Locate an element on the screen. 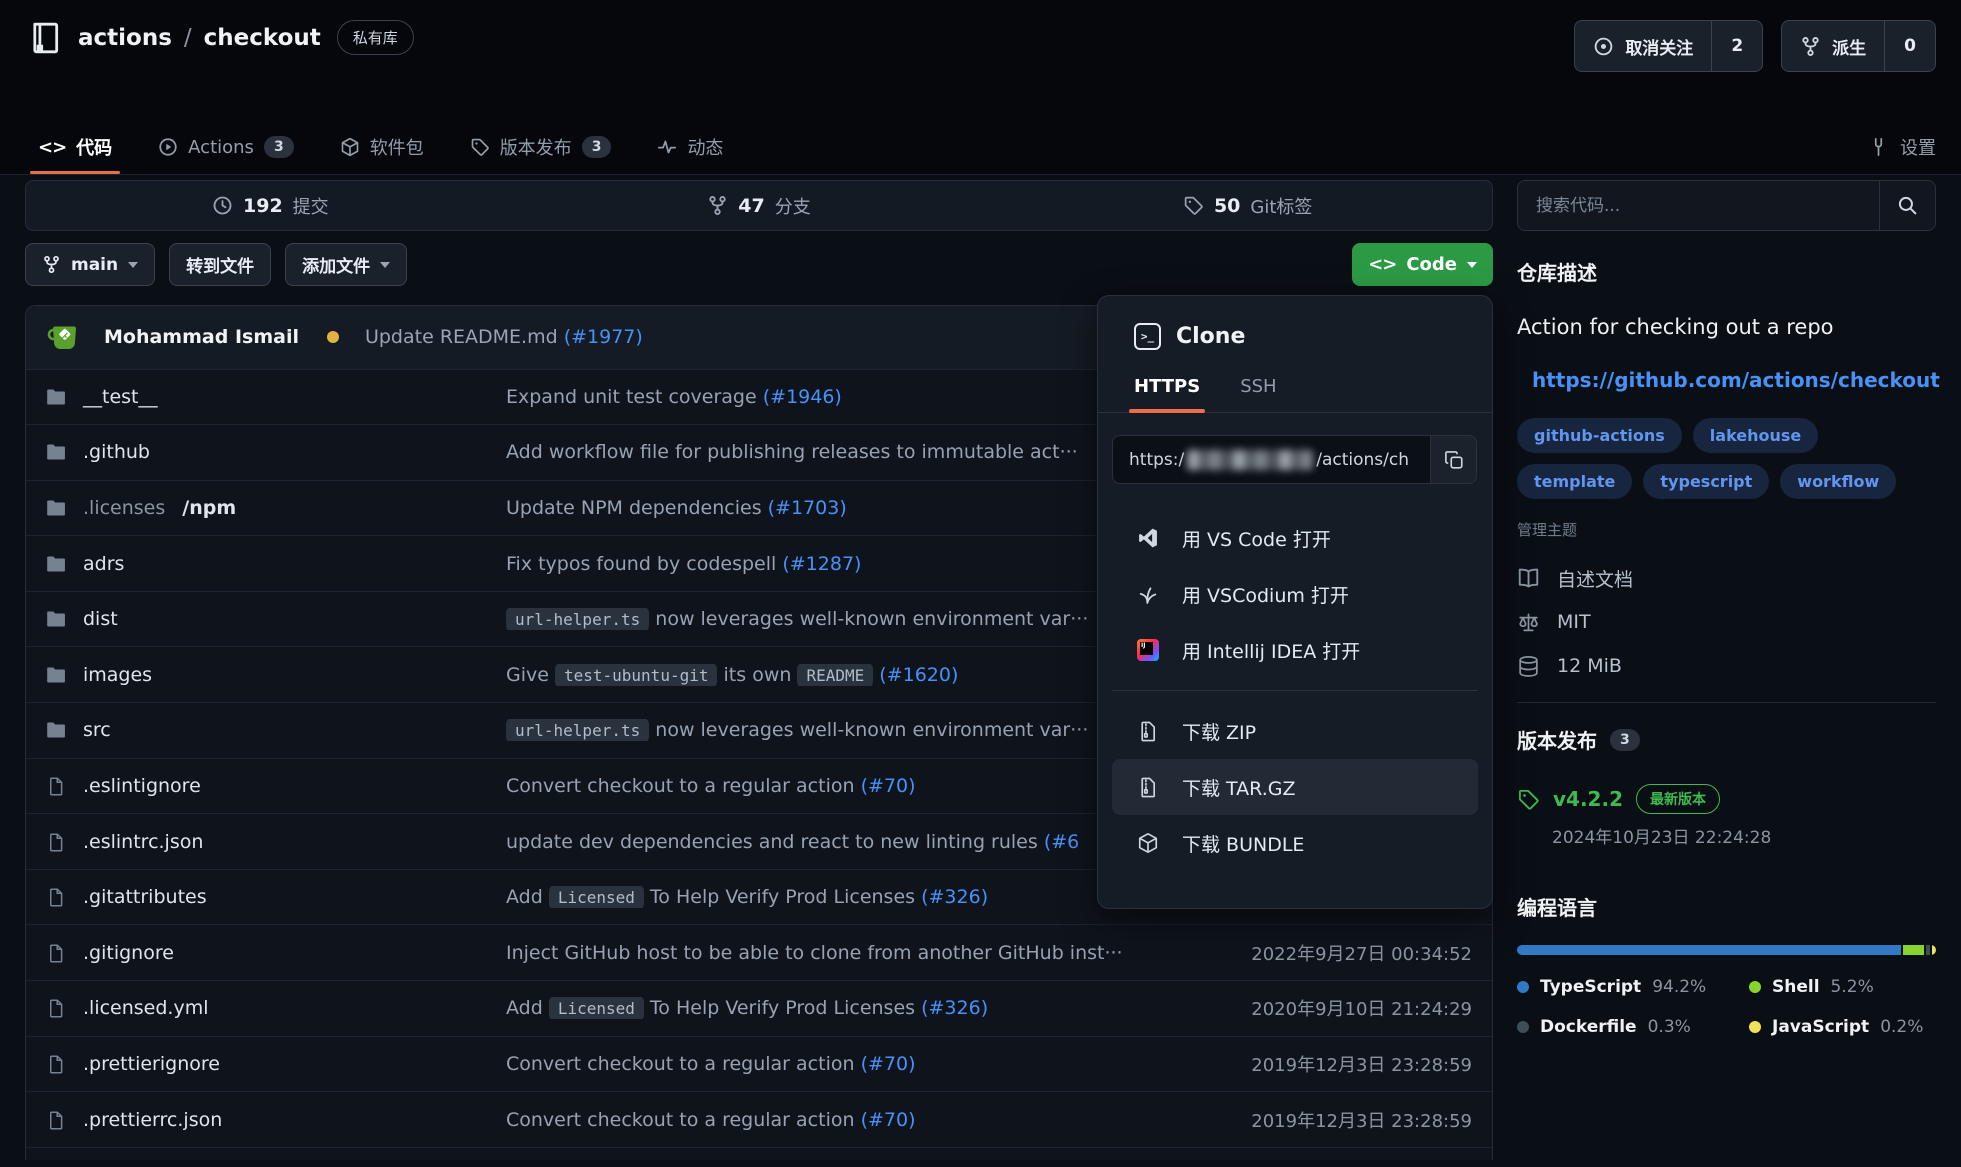  website-row: https://github.com/actions/checkout is located at coordinates (1728, 380).